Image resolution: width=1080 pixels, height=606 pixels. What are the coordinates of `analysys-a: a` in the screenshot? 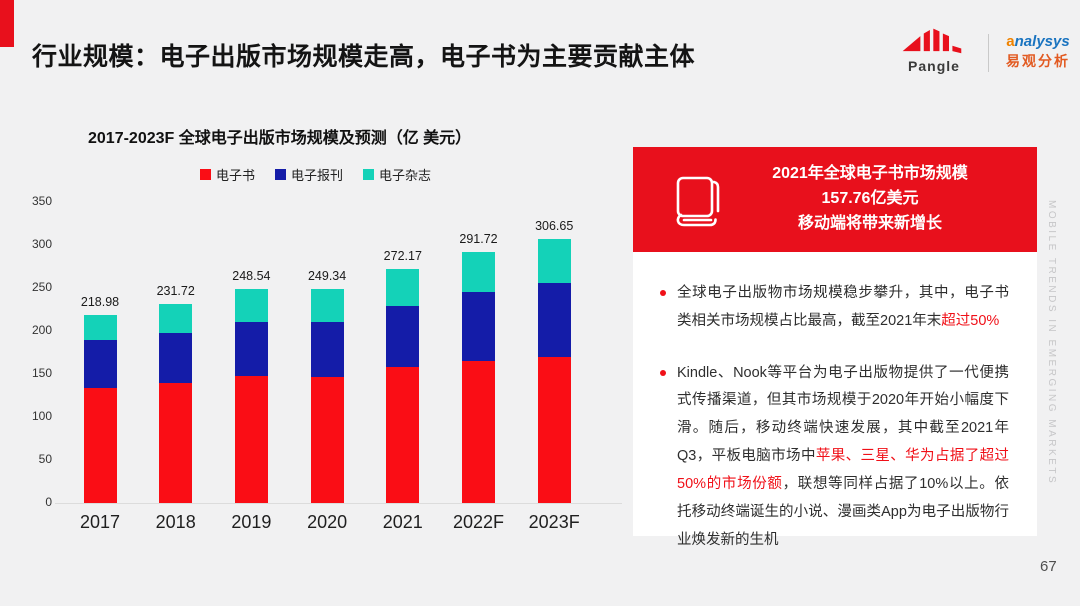 It's located at (1010, 41).